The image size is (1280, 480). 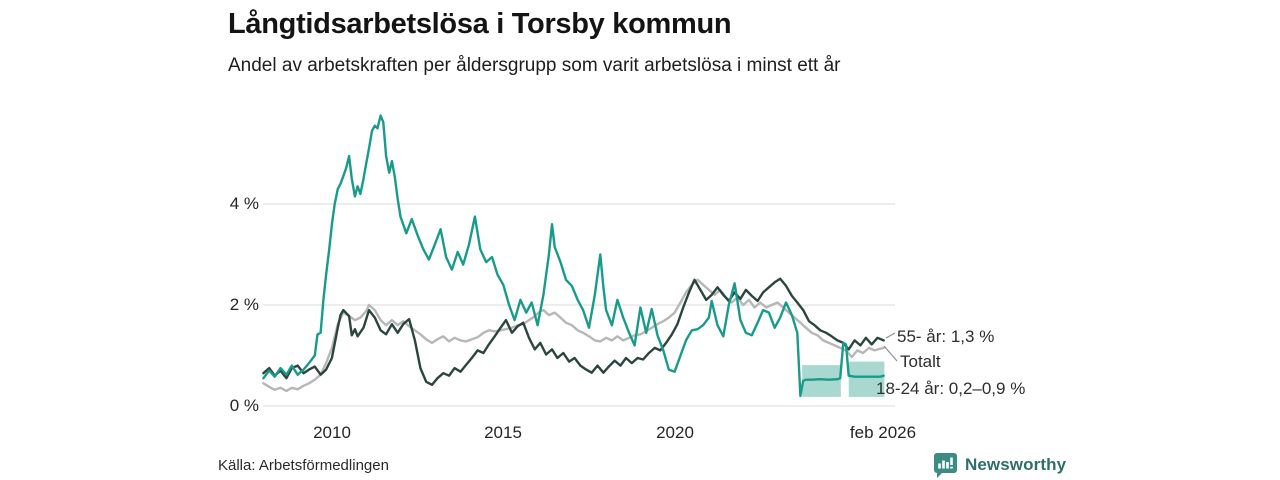 I want to click on source-note: Källa: Arbetsförmedlingen, so click(x=303, y=465).